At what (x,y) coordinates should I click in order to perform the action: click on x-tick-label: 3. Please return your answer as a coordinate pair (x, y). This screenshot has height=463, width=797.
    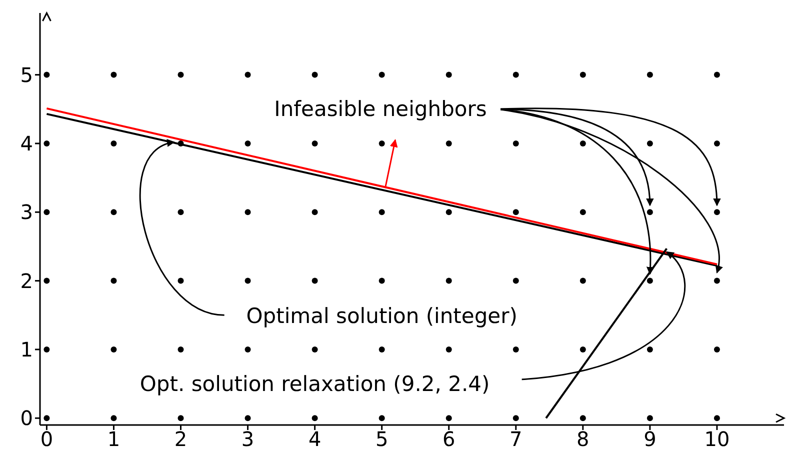
    Looking at the image, I should click on (247, 439).